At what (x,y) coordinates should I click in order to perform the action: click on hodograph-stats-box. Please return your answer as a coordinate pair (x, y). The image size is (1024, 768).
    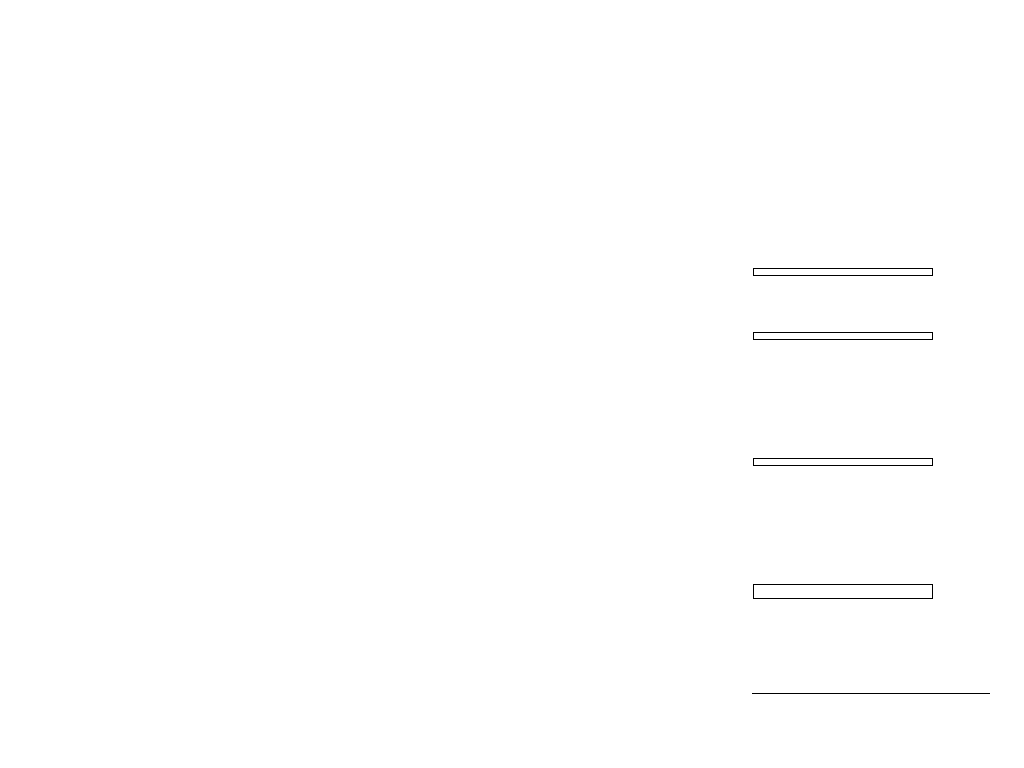
    Looking at the image, I should click on (843, 591).